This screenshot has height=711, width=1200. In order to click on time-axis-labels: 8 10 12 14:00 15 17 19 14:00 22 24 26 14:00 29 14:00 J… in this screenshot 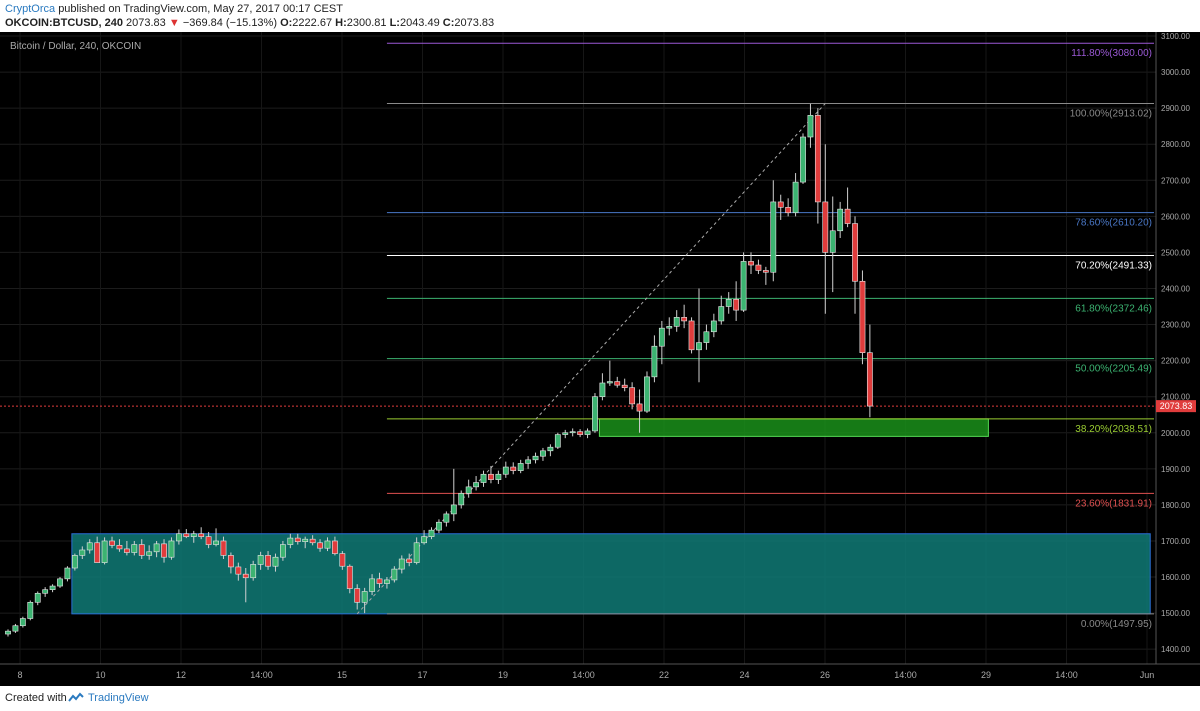, I will do `click(585, 675)`.